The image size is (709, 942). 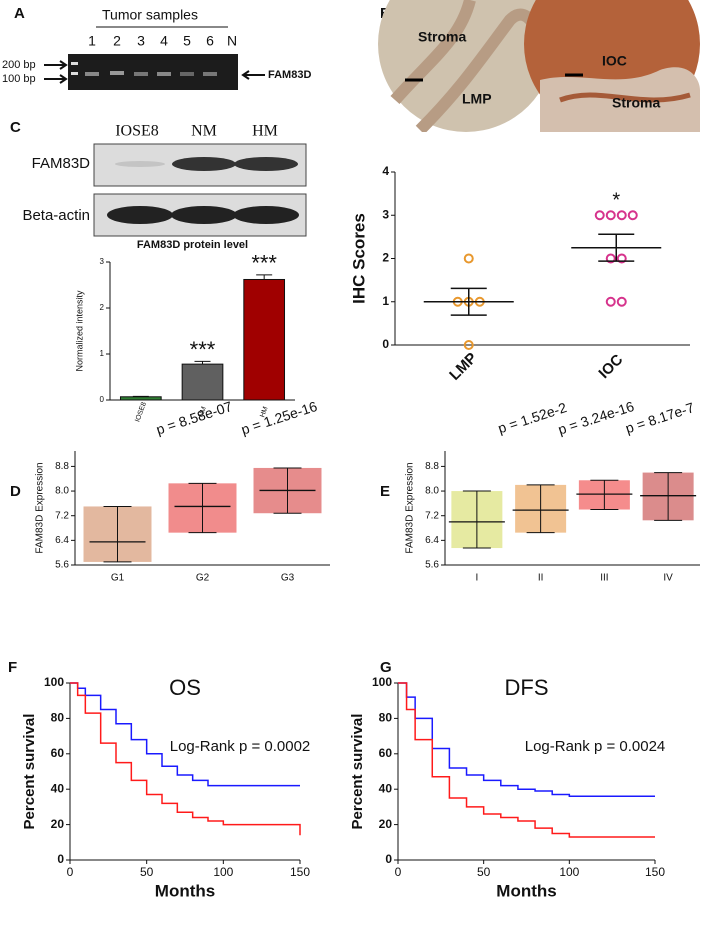 What do you see at coordinates (432, 491) in the screenshot?
I see `y-tick-label: 8.0` at bounding box center [432, 491].